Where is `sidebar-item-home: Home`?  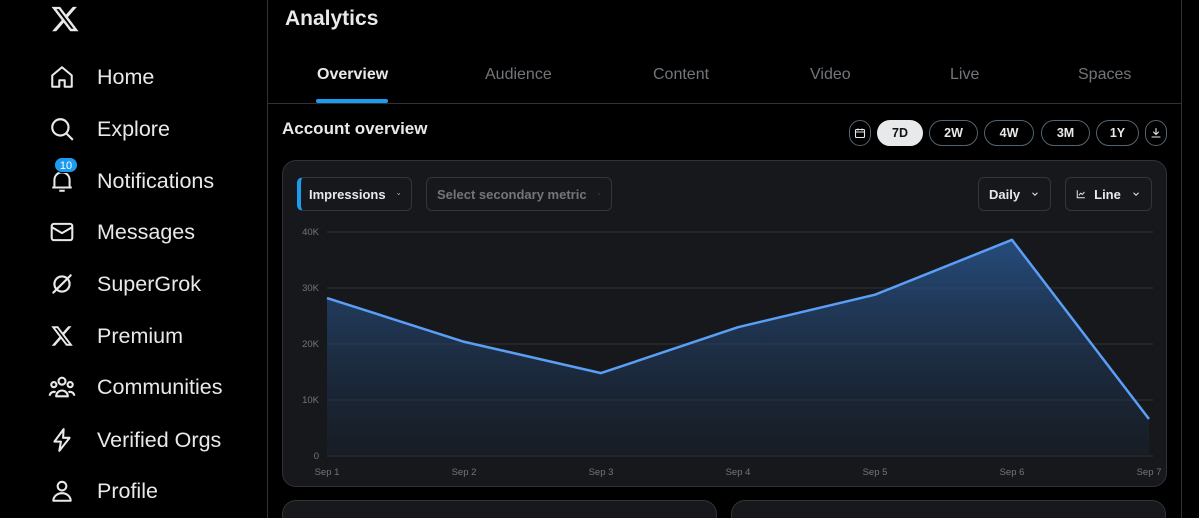 sidebar-item-home: Home is located at coordinates (101, 77).